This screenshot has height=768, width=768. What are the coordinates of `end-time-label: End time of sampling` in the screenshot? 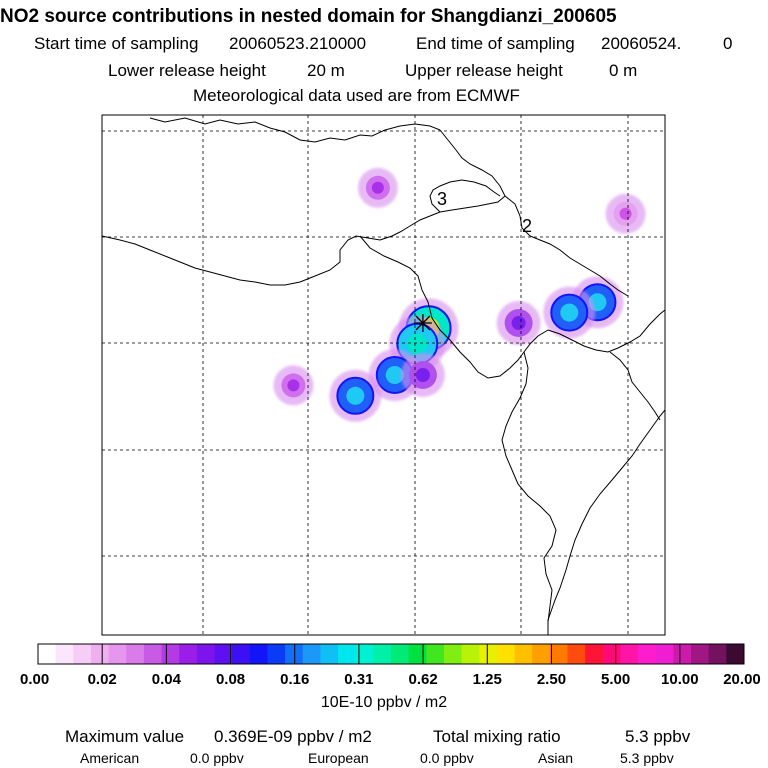 It's located at (495, 43).